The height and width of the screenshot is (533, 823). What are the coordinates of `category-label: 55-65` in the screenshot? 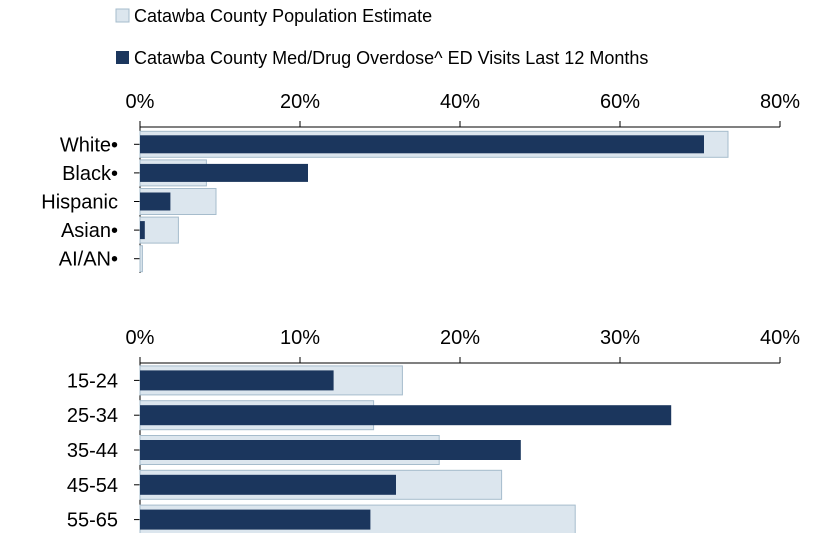 It's located at (92, 521).